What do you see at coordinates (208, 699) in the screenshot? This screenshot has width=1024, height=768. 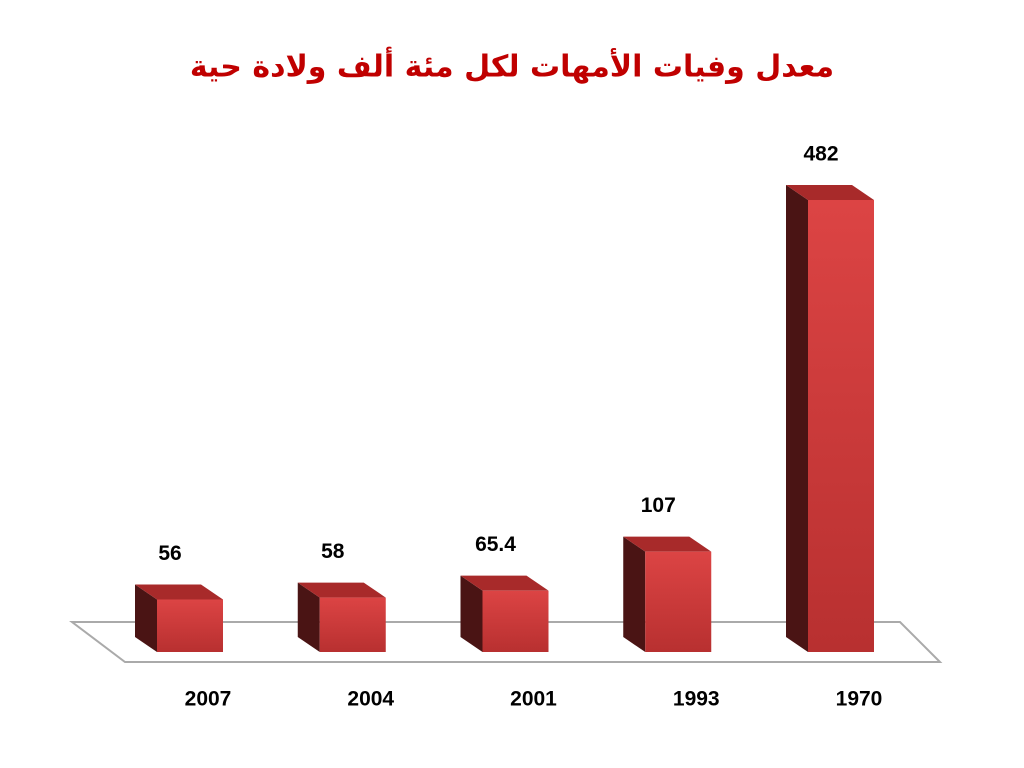 I see `x-tick-label: 2007` at bounding box center [208, 699].